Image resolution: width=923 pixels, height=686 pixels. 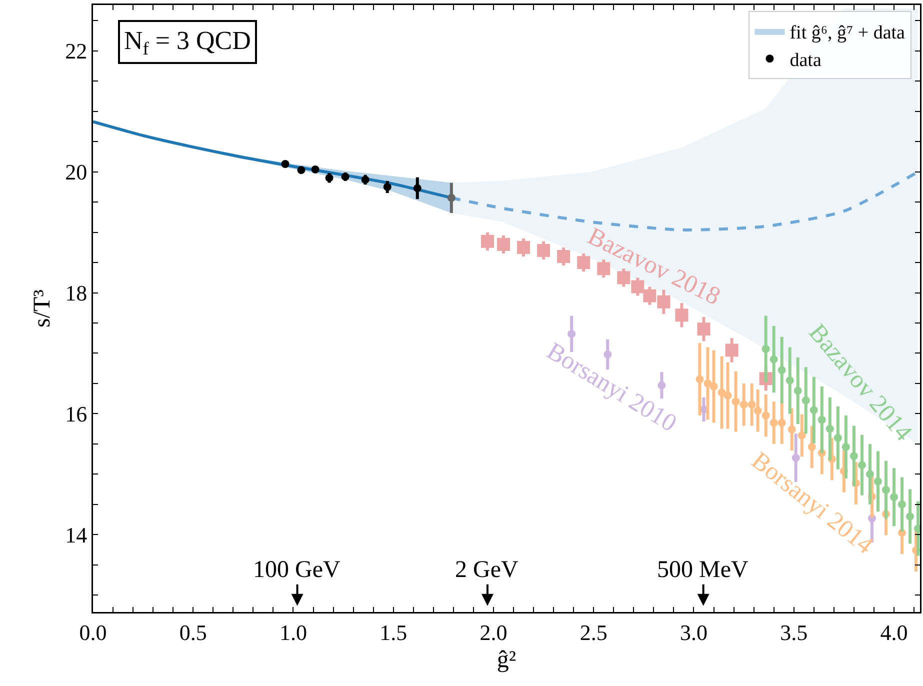 I want to click on x-tick-label: 0.0, so click(x=93, y=632).